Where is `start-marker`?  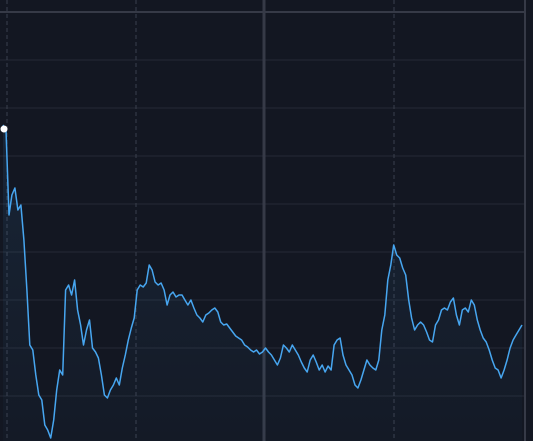 start-marker is located at coordinates (4, 129).